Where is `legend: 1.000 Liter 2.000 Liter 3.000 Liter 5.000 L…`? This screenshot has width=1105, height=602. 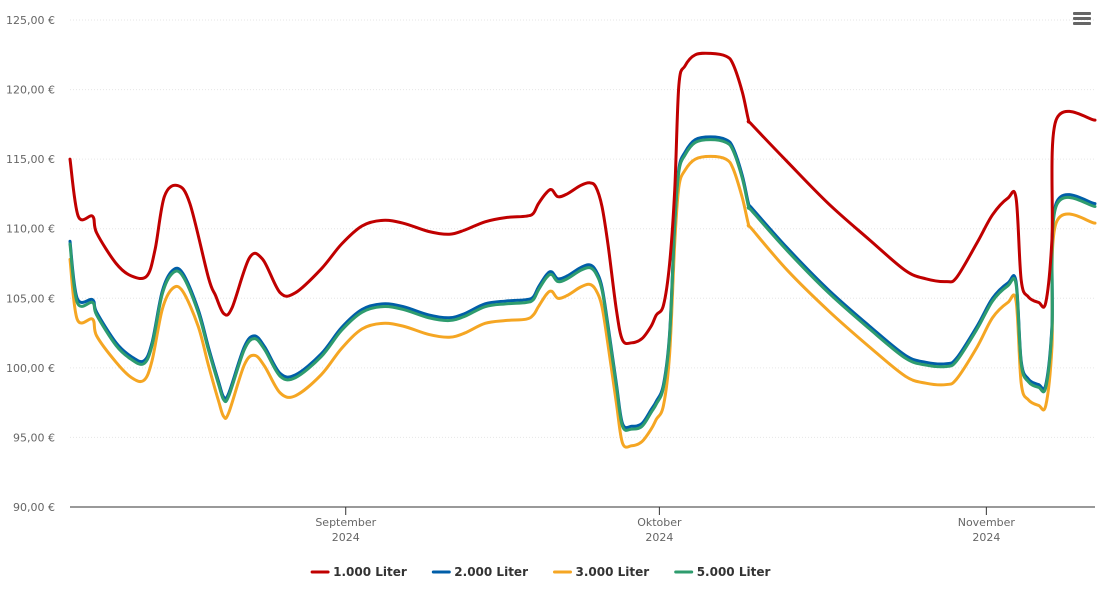
legend: 1.000 Liter 2.000 Liter 3.000 Liter 5.000 L… is located at coordinates (540, 572).